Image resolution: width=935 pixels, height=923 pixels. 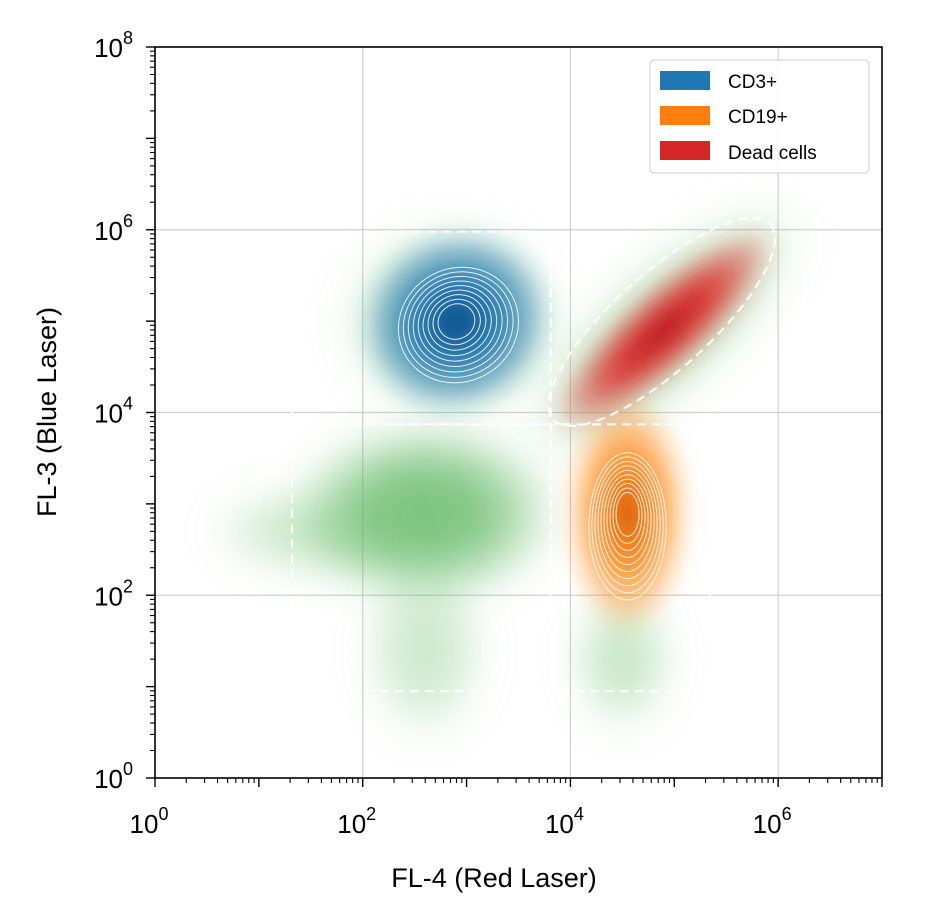 I want to click on legend-entry: CD3+, so click(x=718, y=82).